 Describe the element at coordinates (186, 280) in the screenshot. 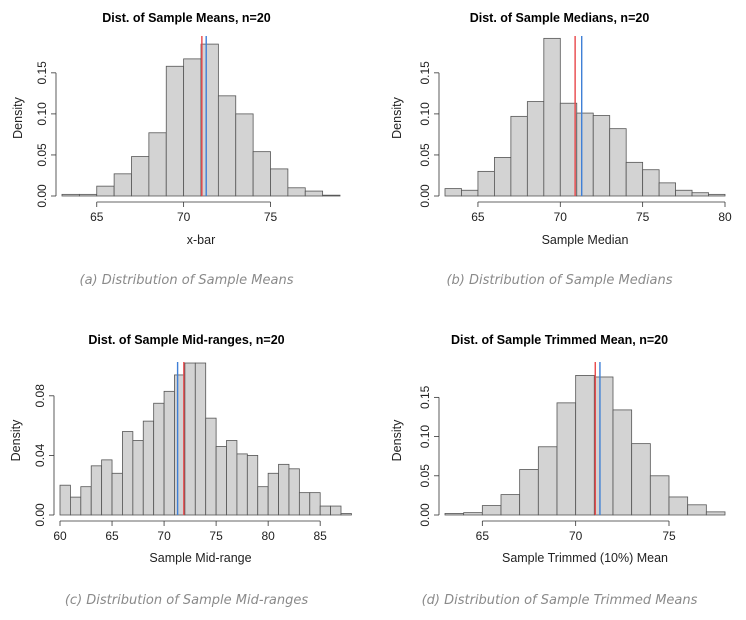

I see `caption-means: (a) Distribution of Sample Means` at that location.